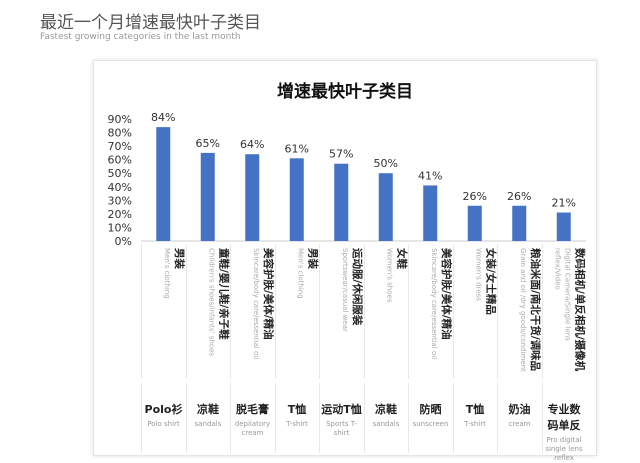 This screenshot has width=640, height=463. Describe the element at coordinates (490, 281) in the screenshot. I see `category-zh: 女装/女士精品` at that location.